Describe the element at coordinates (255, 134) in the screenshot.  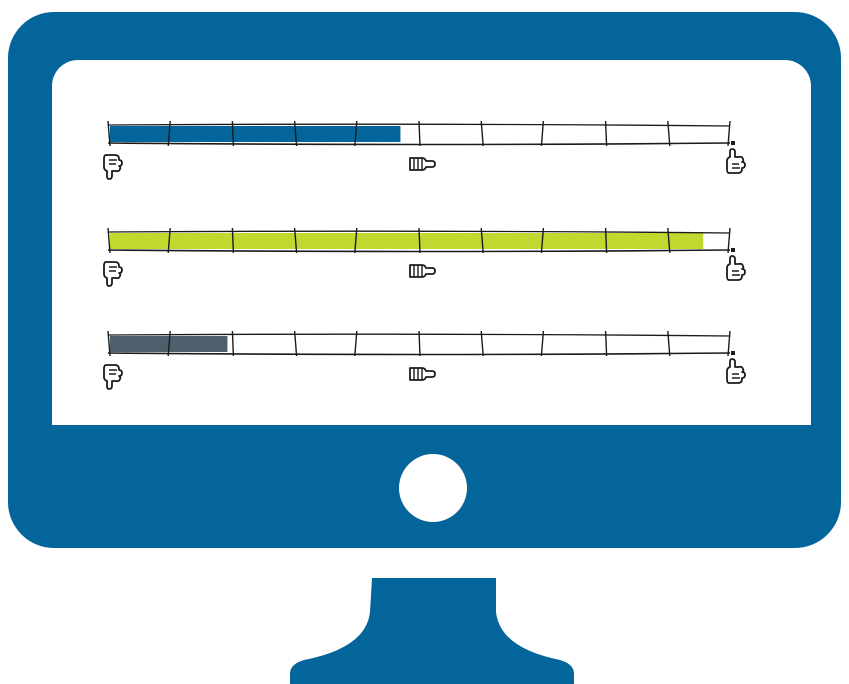
I see `meter-1-fill` at that location.